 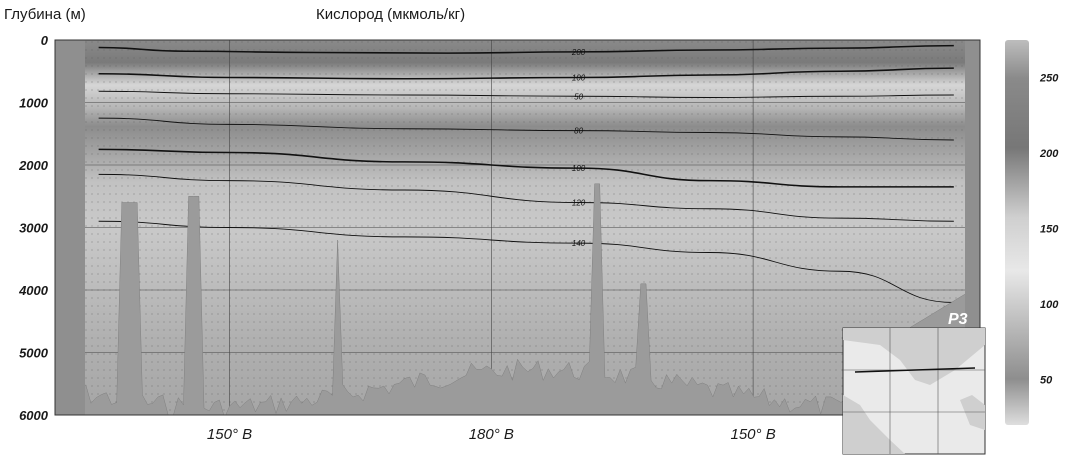 What do you see at coordinates (1046, 381) in the screenshot?
I see `colorbar-tick-label: 50` at bounding box center [1046, 381].